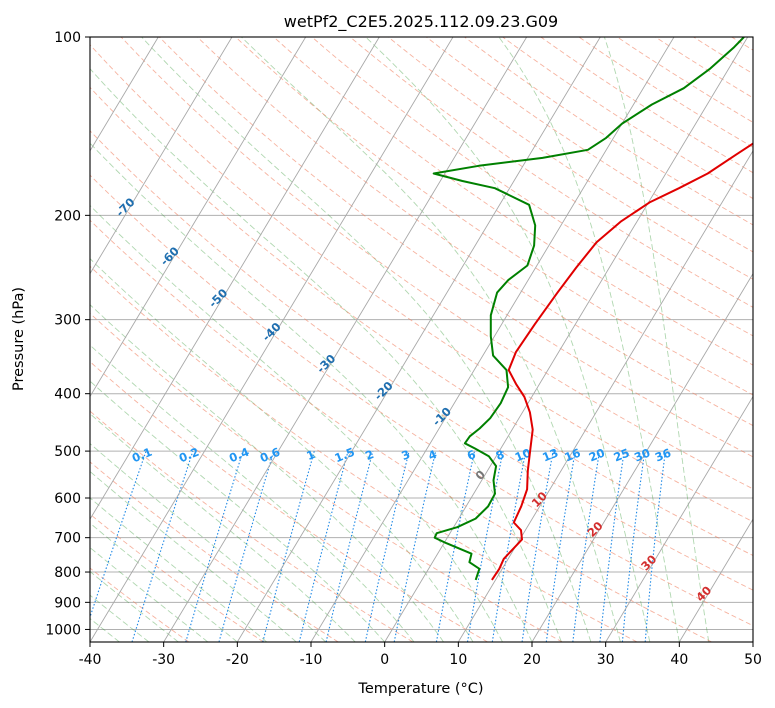 The height and width of the screenshot is (708, 775). I want to click on mixing-ratio-label: 8, so click(500, 455).